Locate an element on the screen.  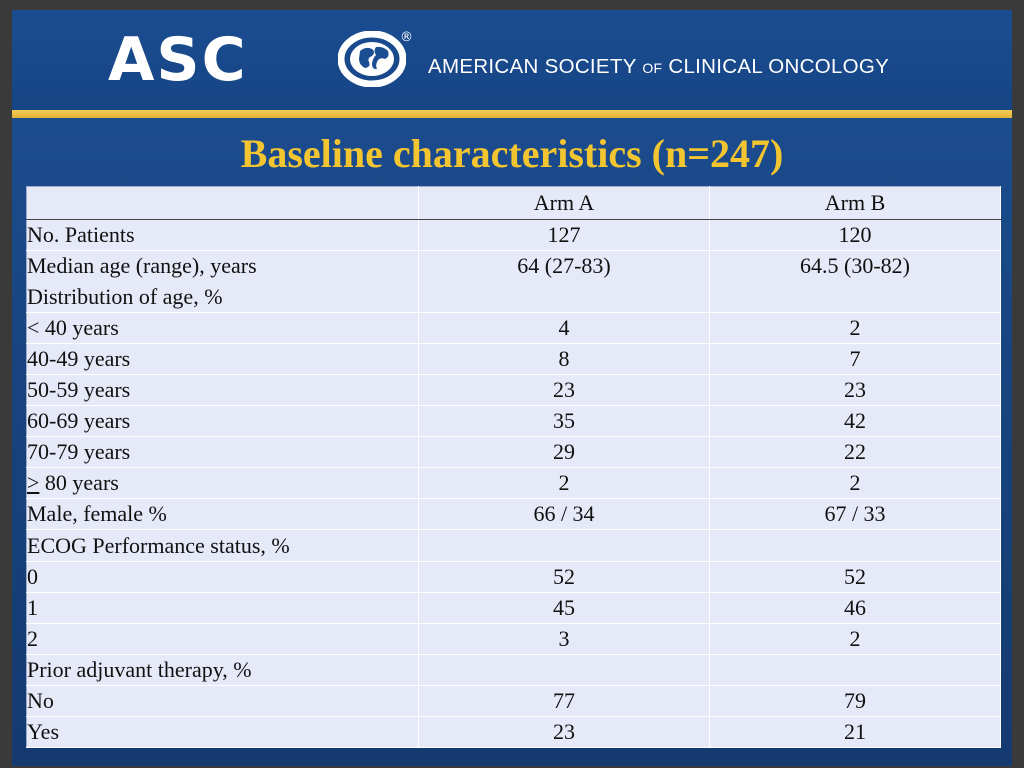
table-row: Prior adjuvant therapy, % is located at coordinates (513, 670).